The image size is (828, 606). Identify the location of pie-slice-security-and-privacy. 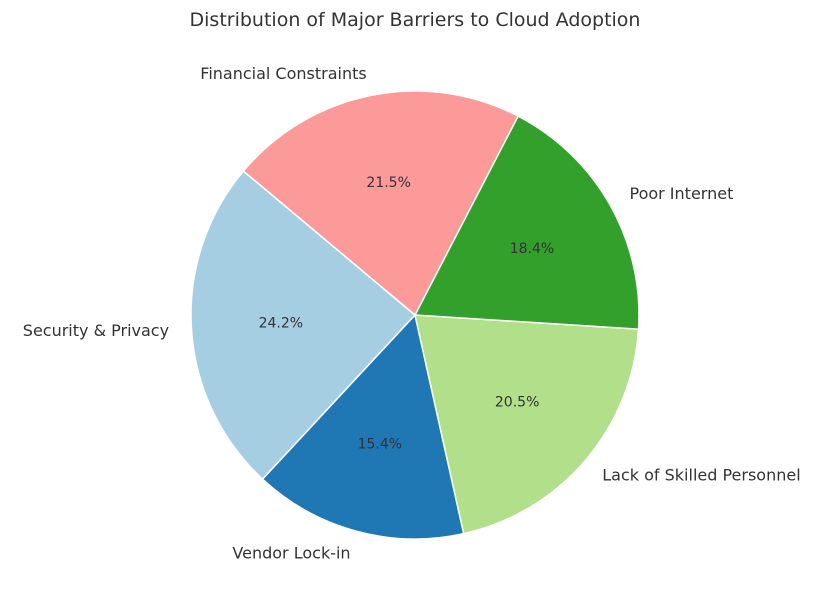
(303, 325).